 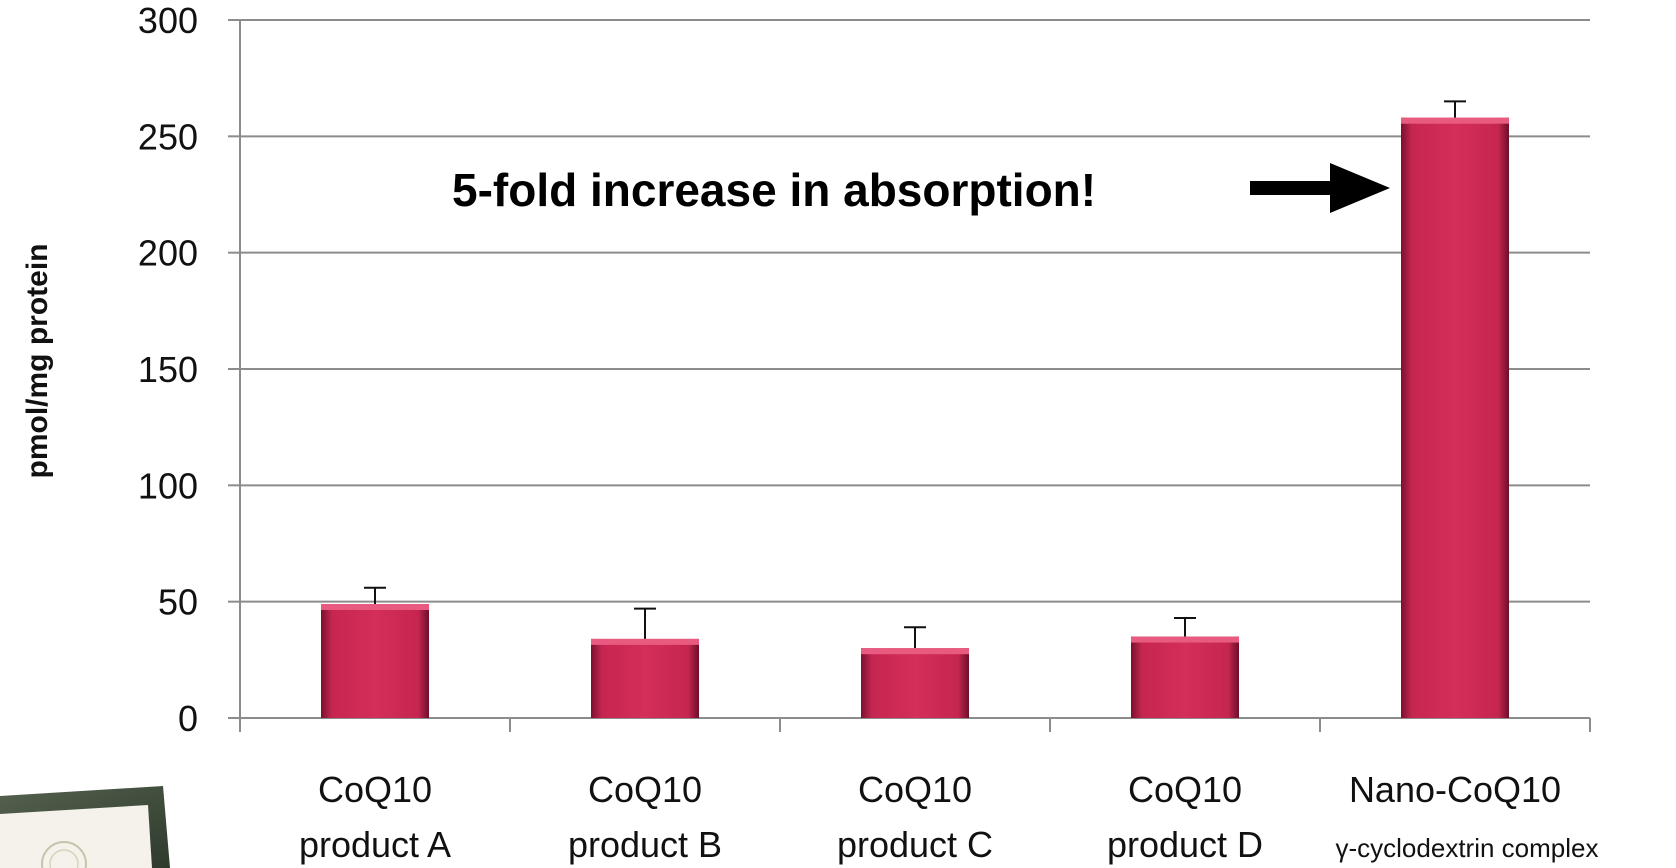 What do you see at coordinates (168, 136) in the screenshot?
I see `y-tick-label: 250` at bounding box center [168, 136].